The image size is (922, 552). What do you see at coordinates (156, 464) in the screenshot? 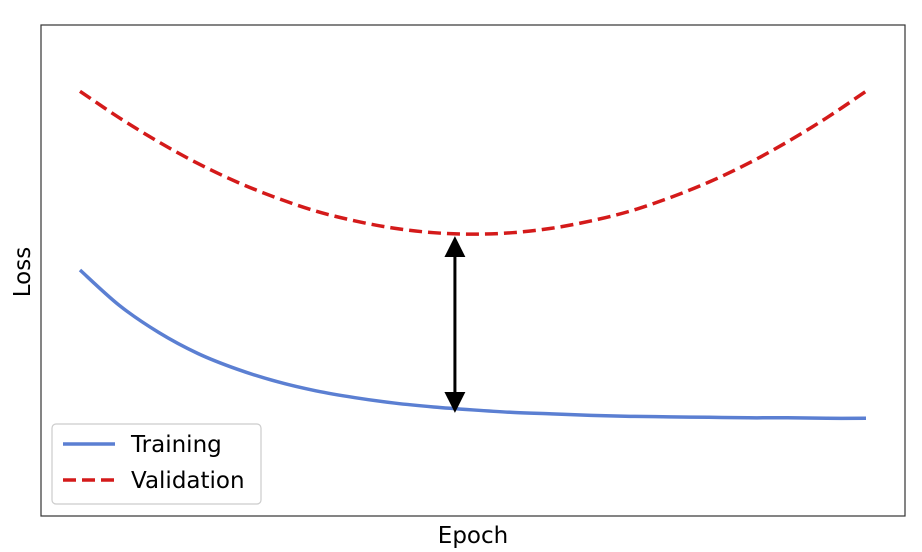
I see `legend: Training Validation` at bounding box center [156, 464].